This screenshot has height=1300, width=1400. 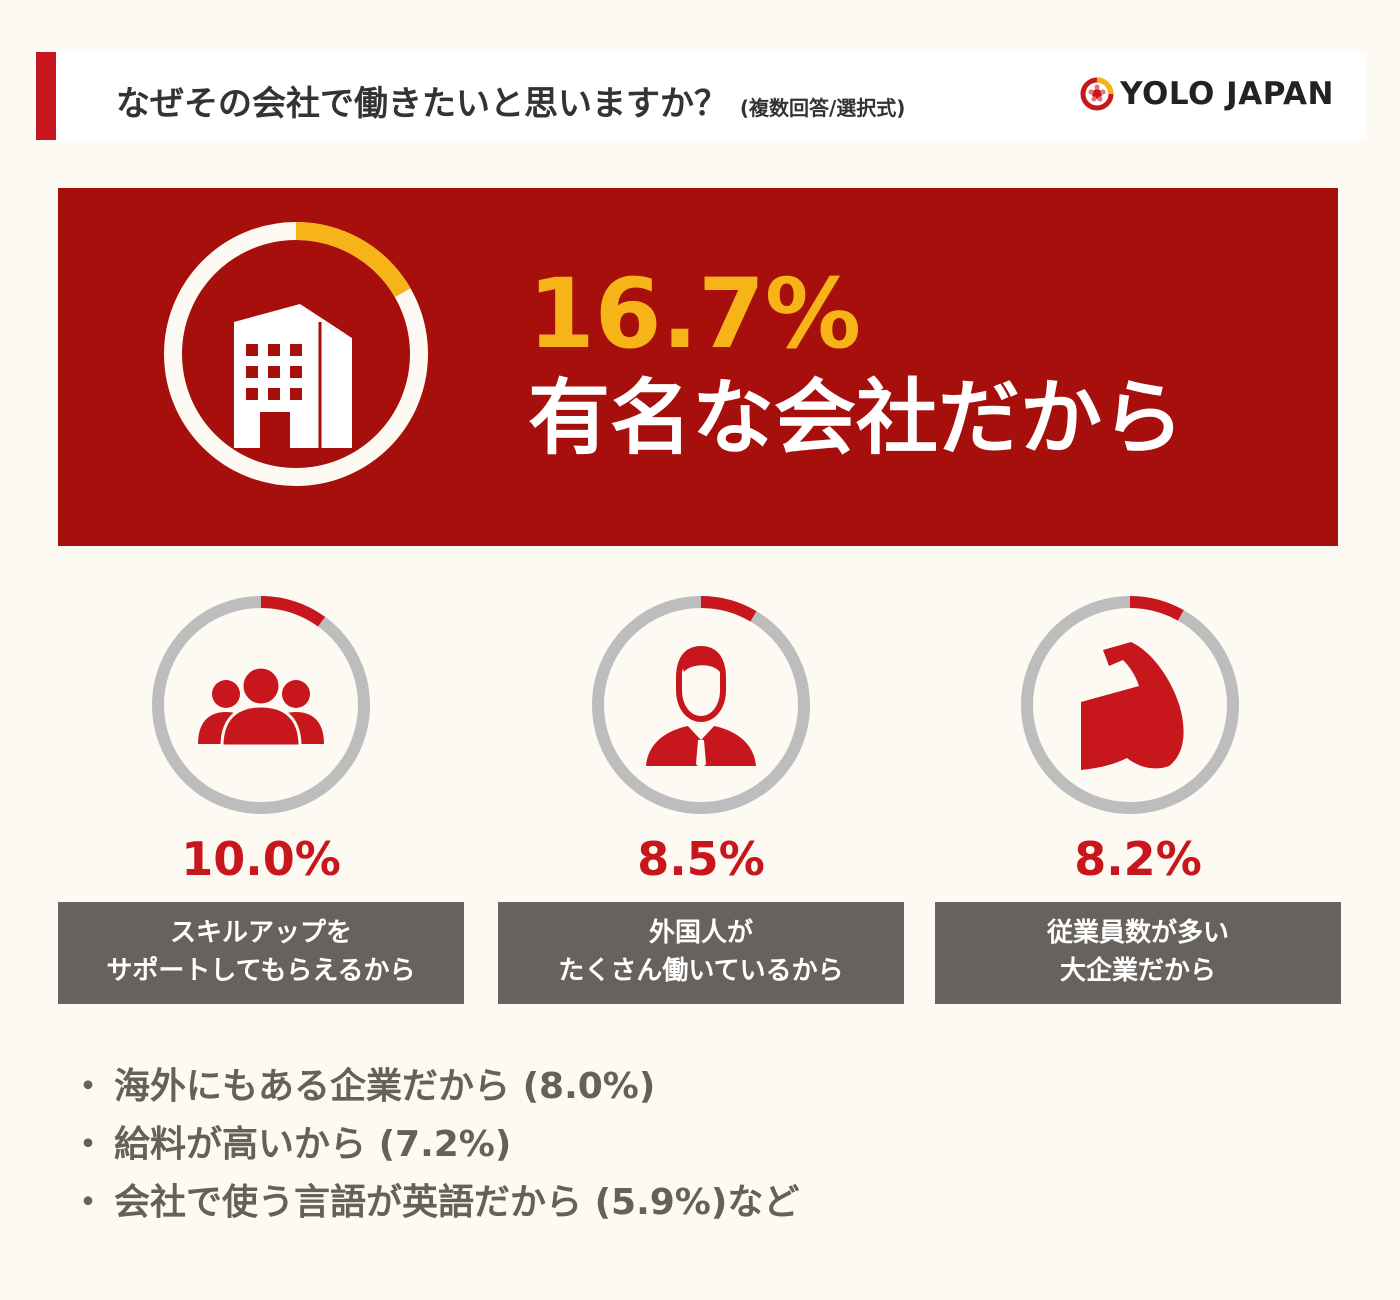 I want to click on card-label: 外国人が たくさん働いているから, so click(x=701, y=953).